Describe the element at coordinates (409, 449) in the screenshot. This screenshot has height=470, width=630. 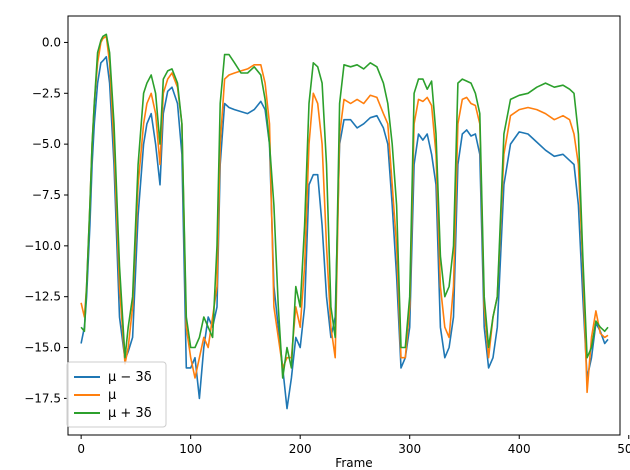
I see `x-tick-label: 300` at that location.